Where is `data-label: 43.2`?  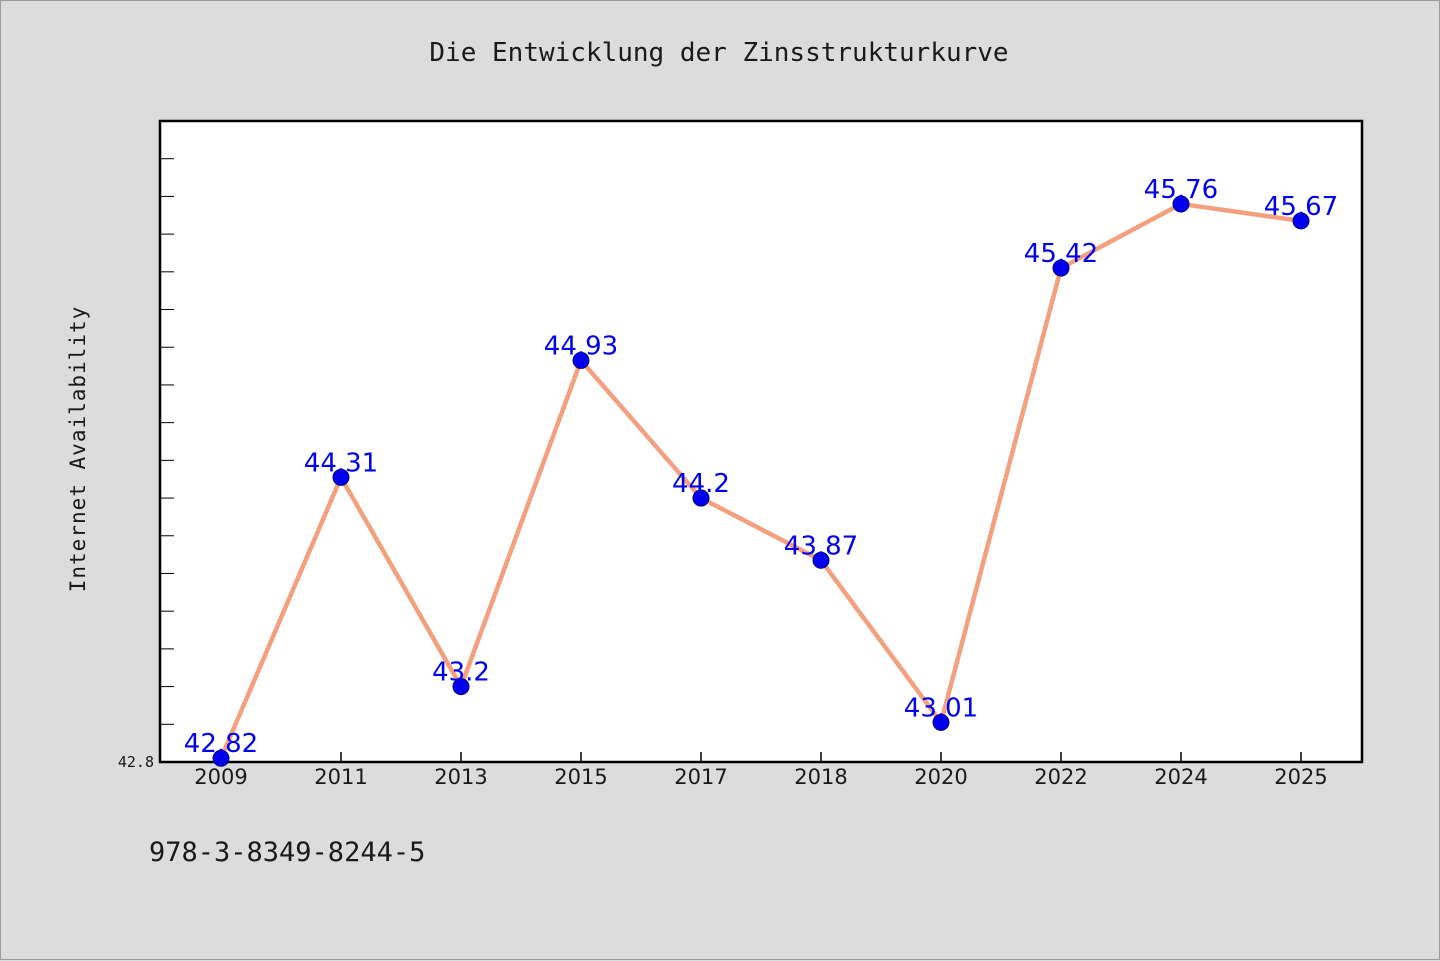
data-label: 43.2 is located at coordinates (461, 673).